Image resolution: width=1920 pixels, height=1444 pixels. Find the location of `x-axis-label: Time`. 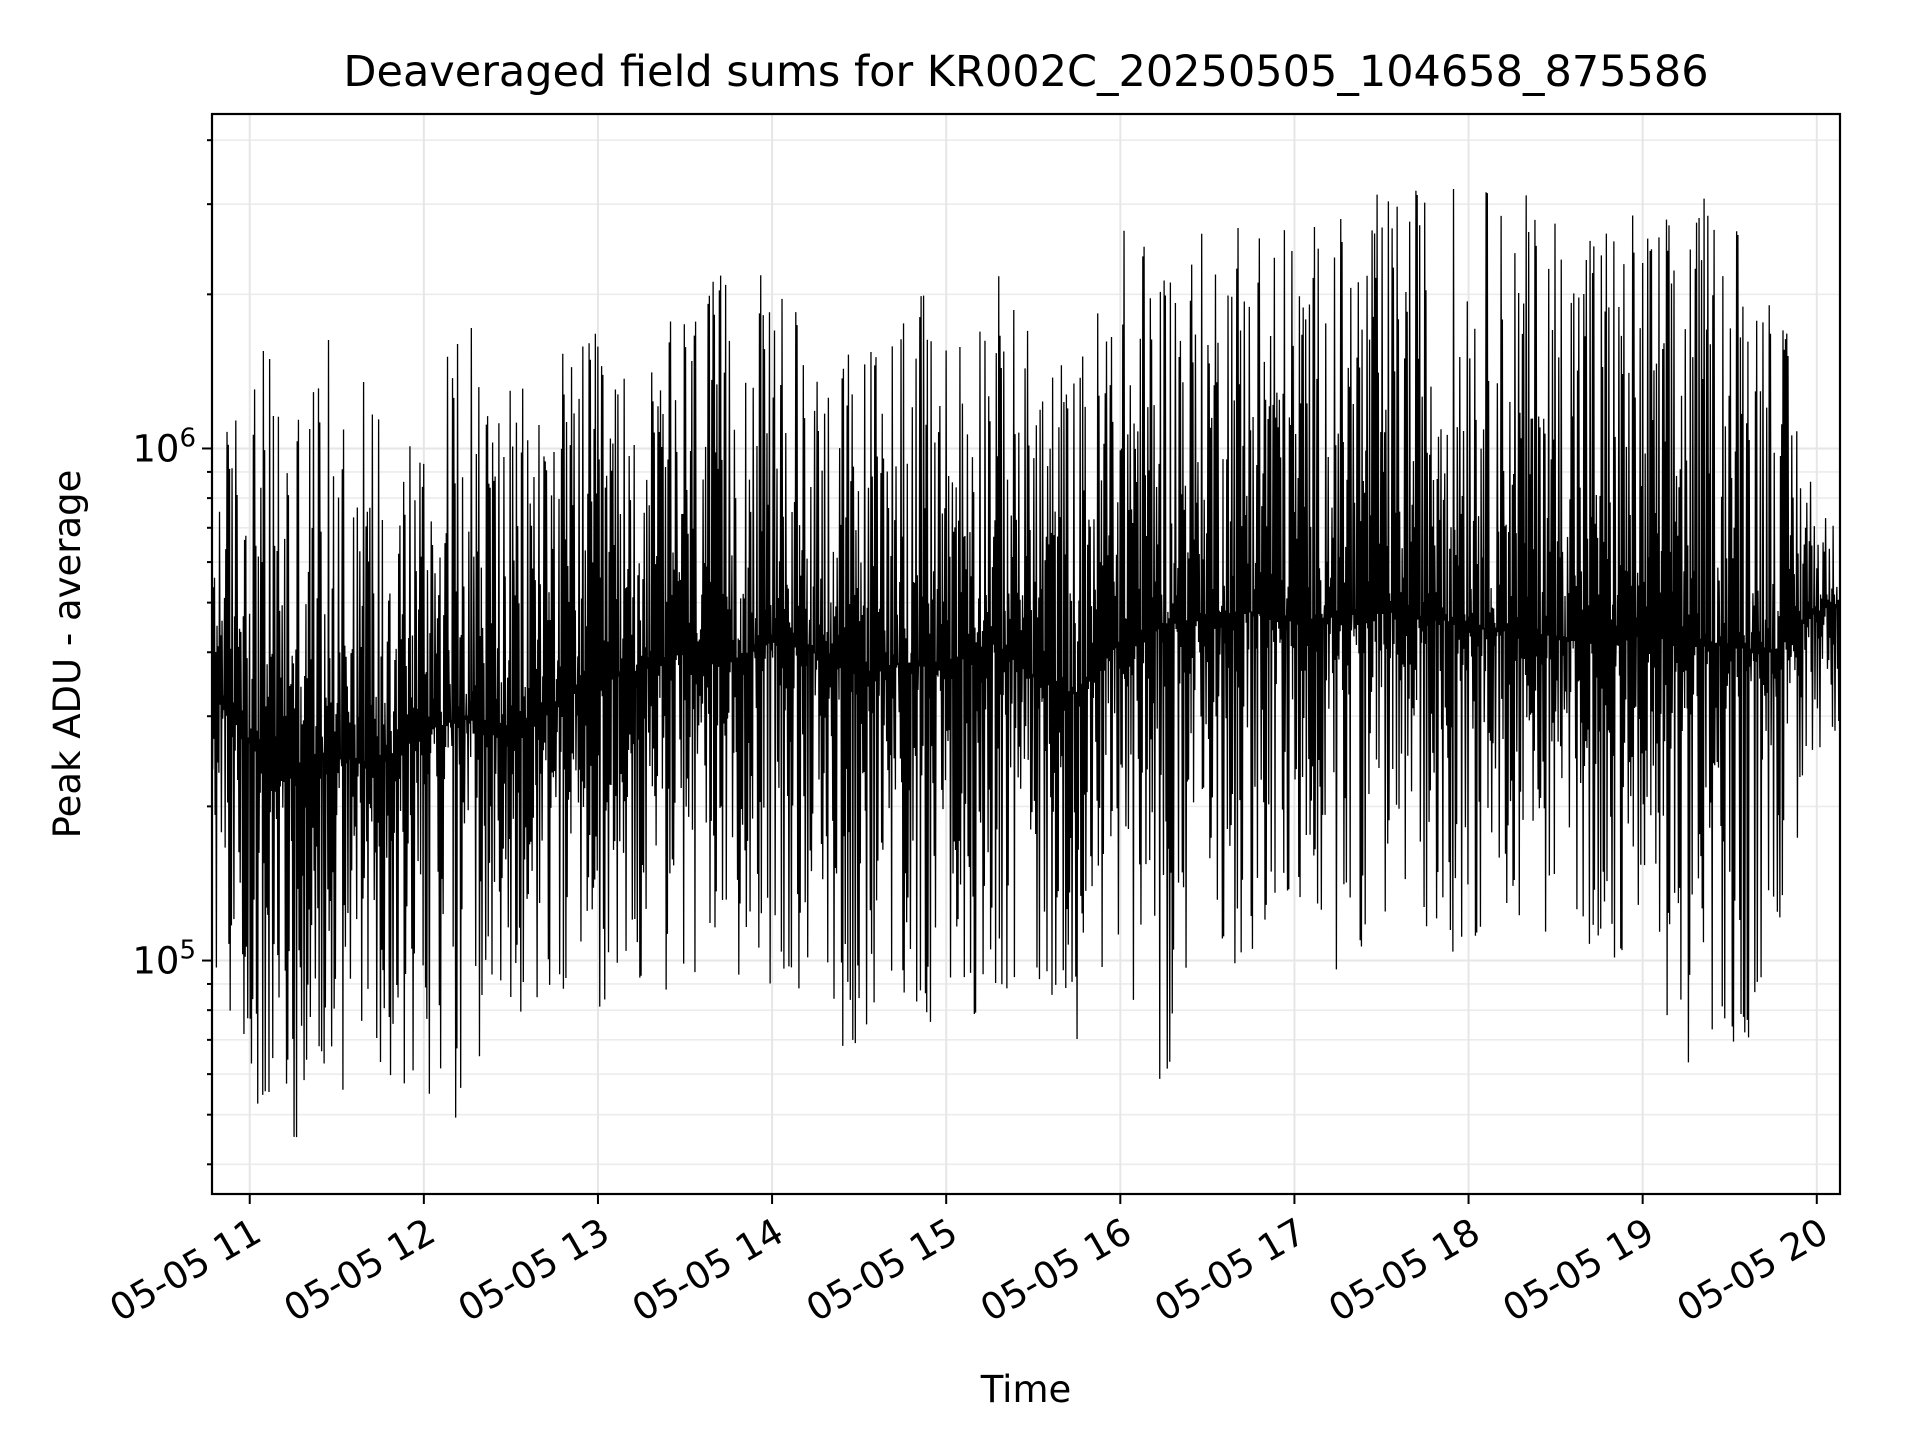

x-axis-label: Time is located at coordinates (1026, 1389).